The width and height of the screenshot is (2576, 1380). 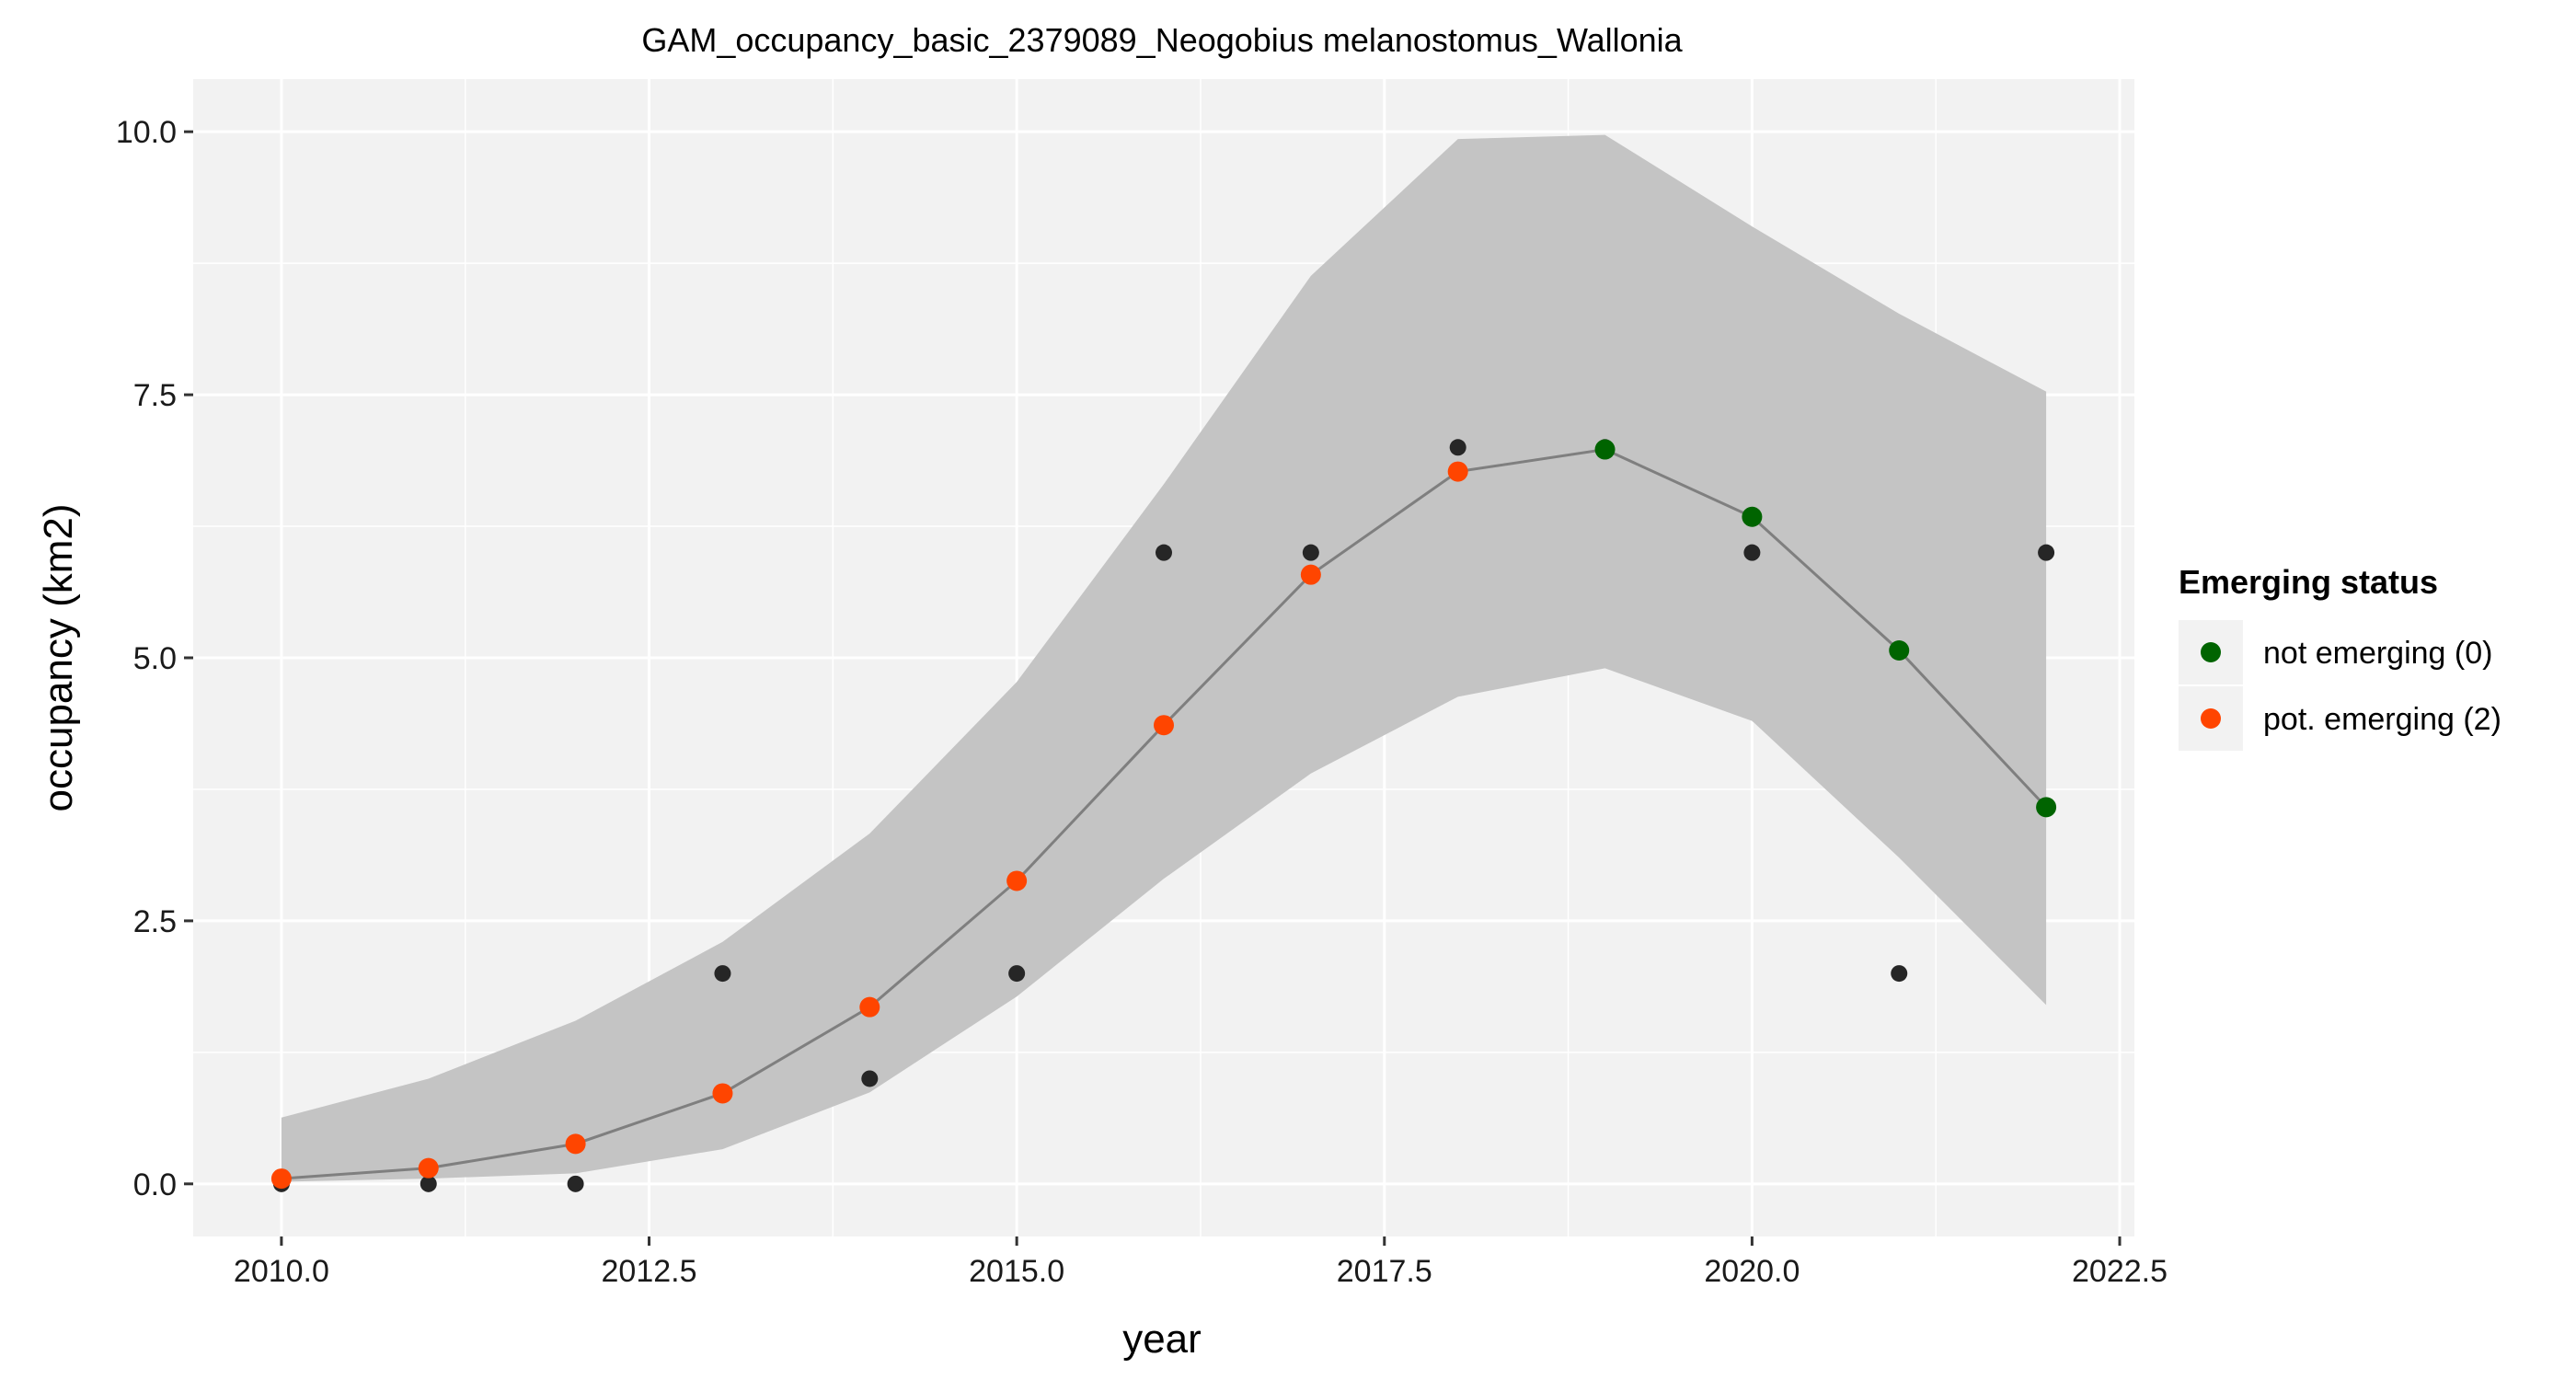 I want to click on legend-key-pot-emerging, so click(x=2211, y=718).